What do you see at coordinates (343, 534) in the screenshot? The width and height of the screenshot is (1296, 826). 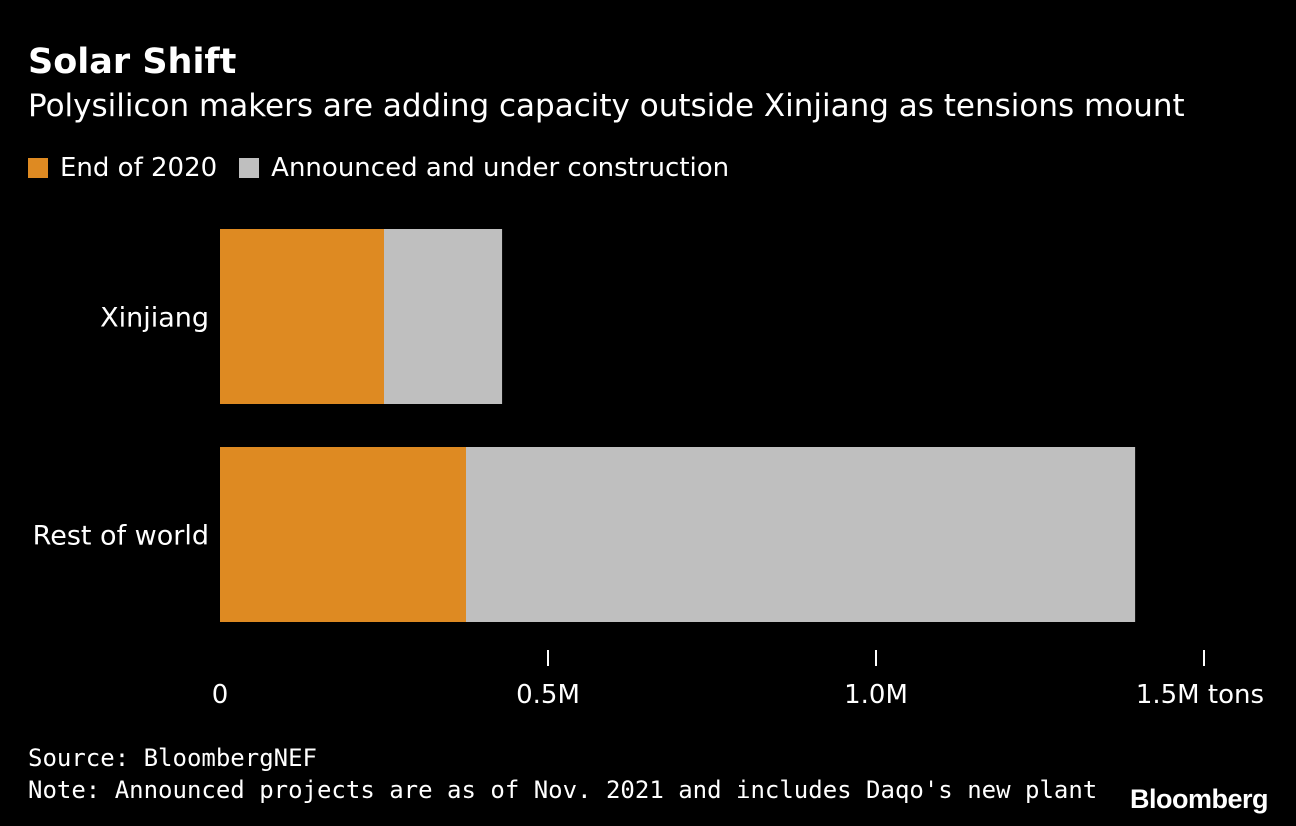 I see `bar-rest-of-world-end-of-2020` at bounding box center [343, 534].